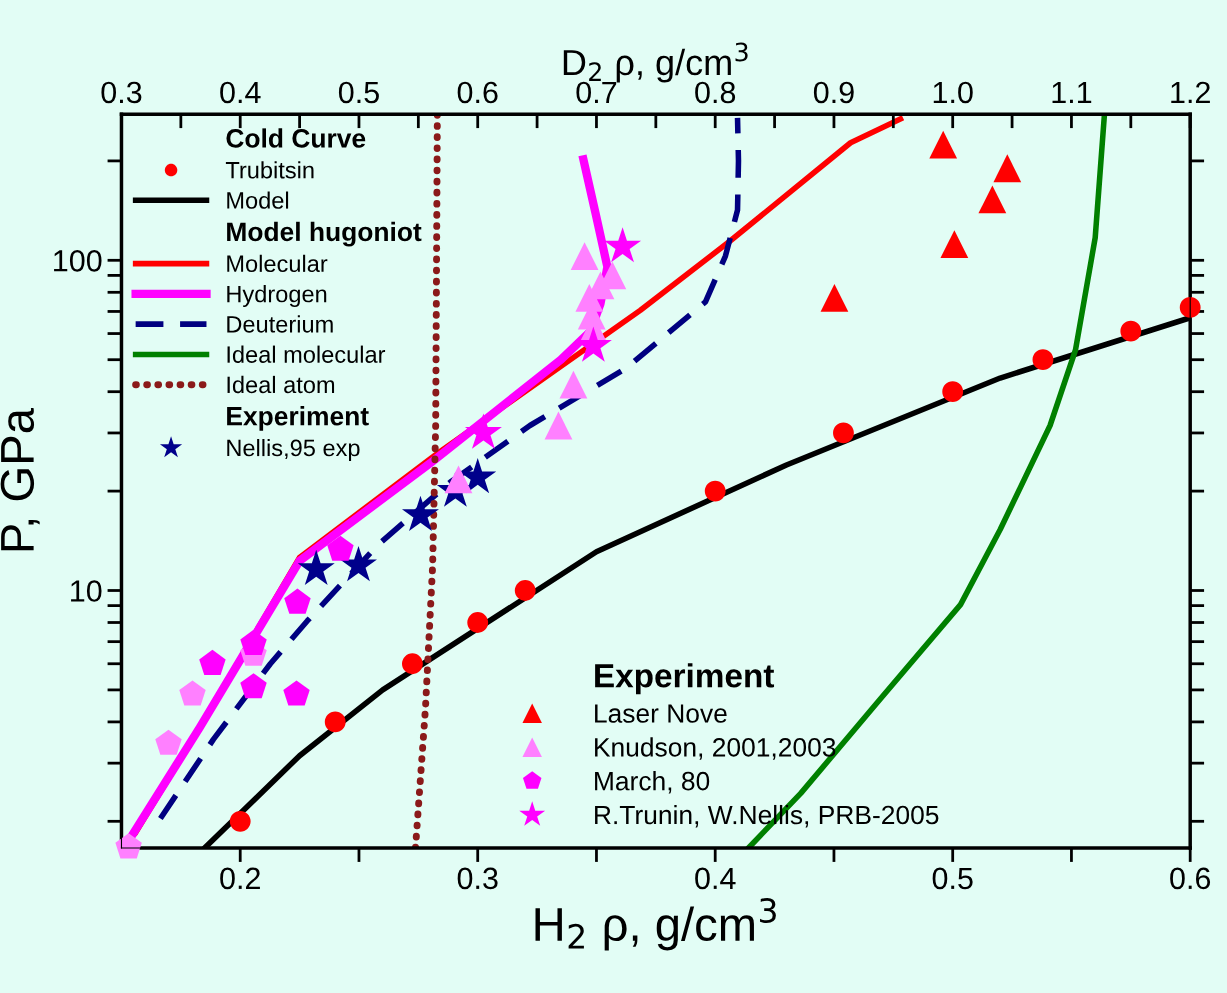 The width and height of the screenshot is (1227, 993). I want to click on legend-label: Ideal molecular, so click(306, 354).